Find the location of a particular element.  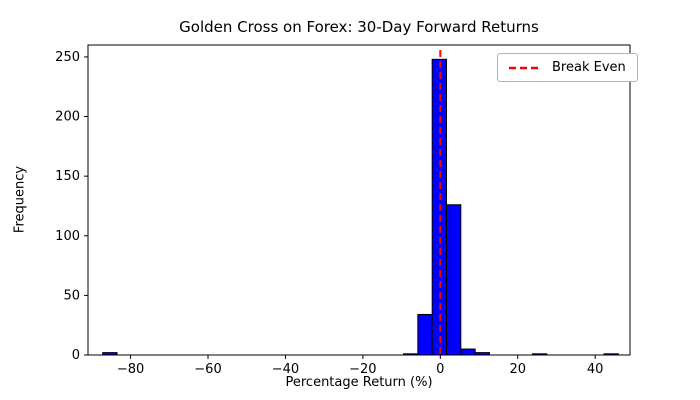

y-tick-label: 50 is located at coordinates (71, 295).